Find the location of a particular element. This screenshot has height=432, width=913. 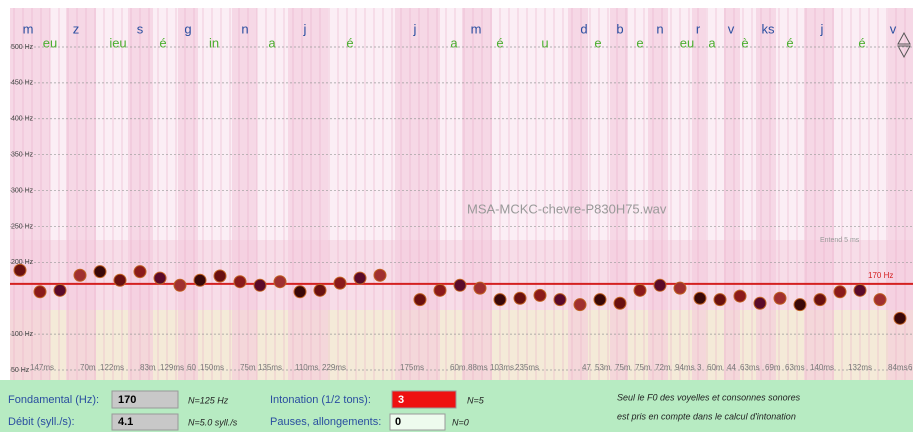

consonant-label: m is located at coordinates (476, 28).